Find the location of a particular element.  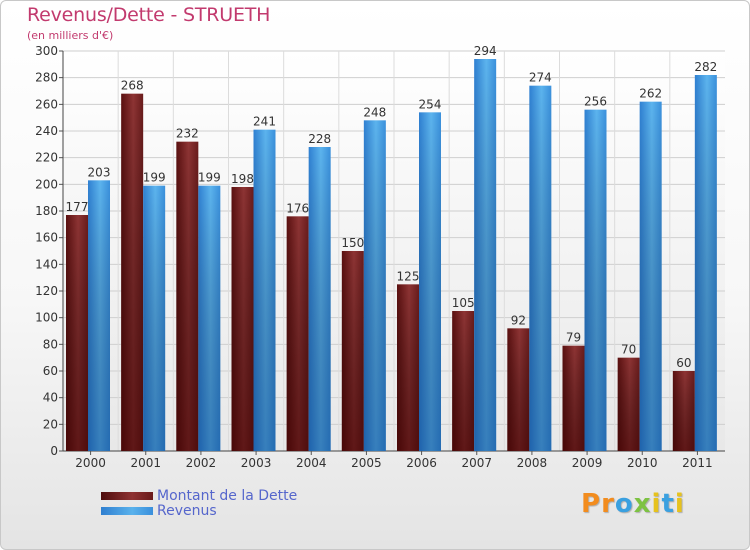

data-label: 248 is located at coordinates (374, 112).